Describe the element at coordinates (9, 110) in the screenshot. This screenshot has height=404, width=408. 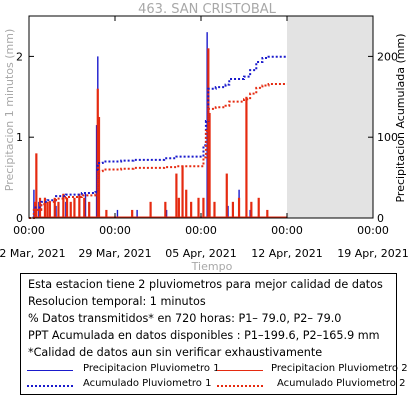
I see `y-axis-left-title: Precipitacion 1 minutos (mm)` at that location.